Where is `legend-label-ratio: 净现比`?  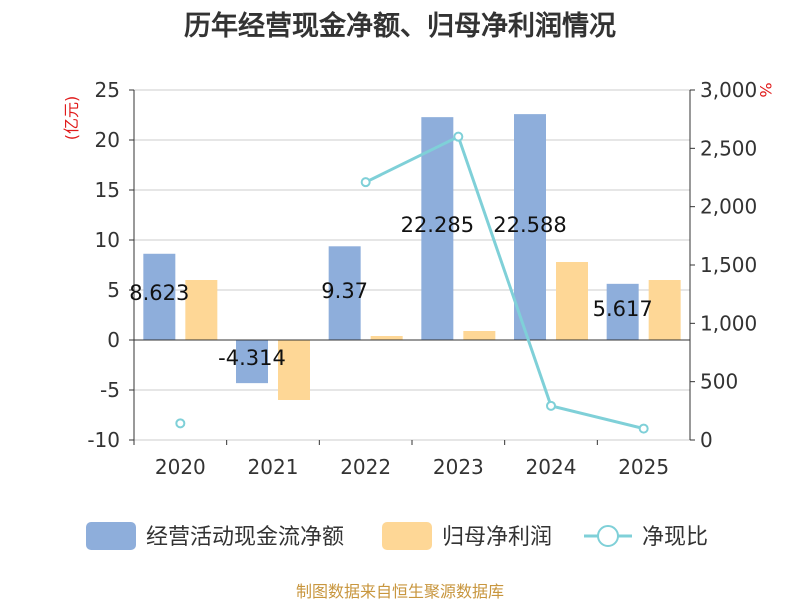
legend-label-ratio: 净现比 is located at coordinates (675, 537).